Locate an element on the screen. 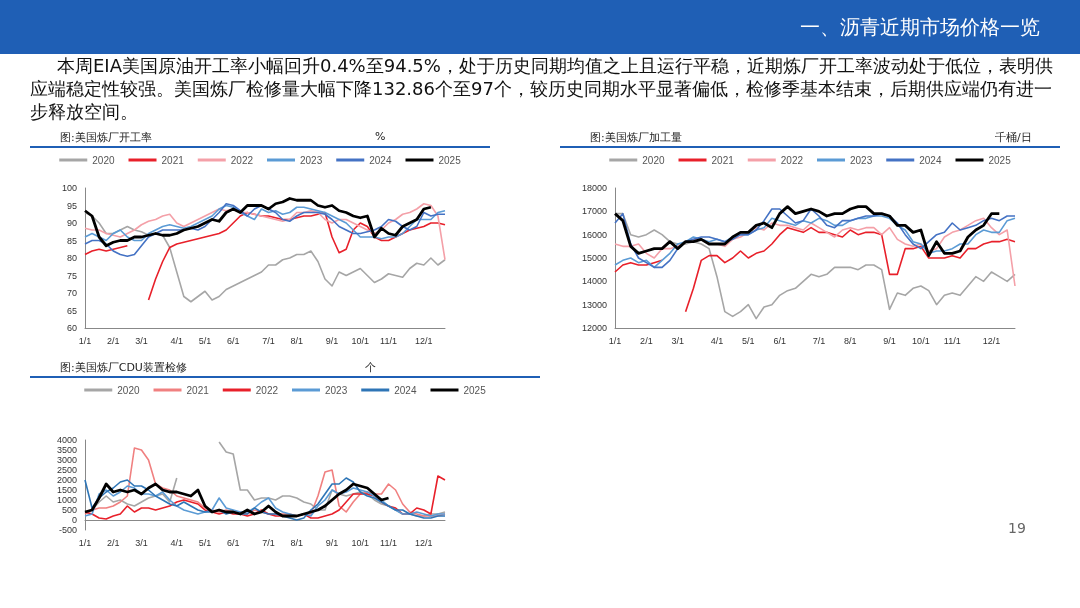 Image resolution: width=1080 pixels, height=608 pixels. y-tick-label: 13000 is located at coordinates (594, 304).